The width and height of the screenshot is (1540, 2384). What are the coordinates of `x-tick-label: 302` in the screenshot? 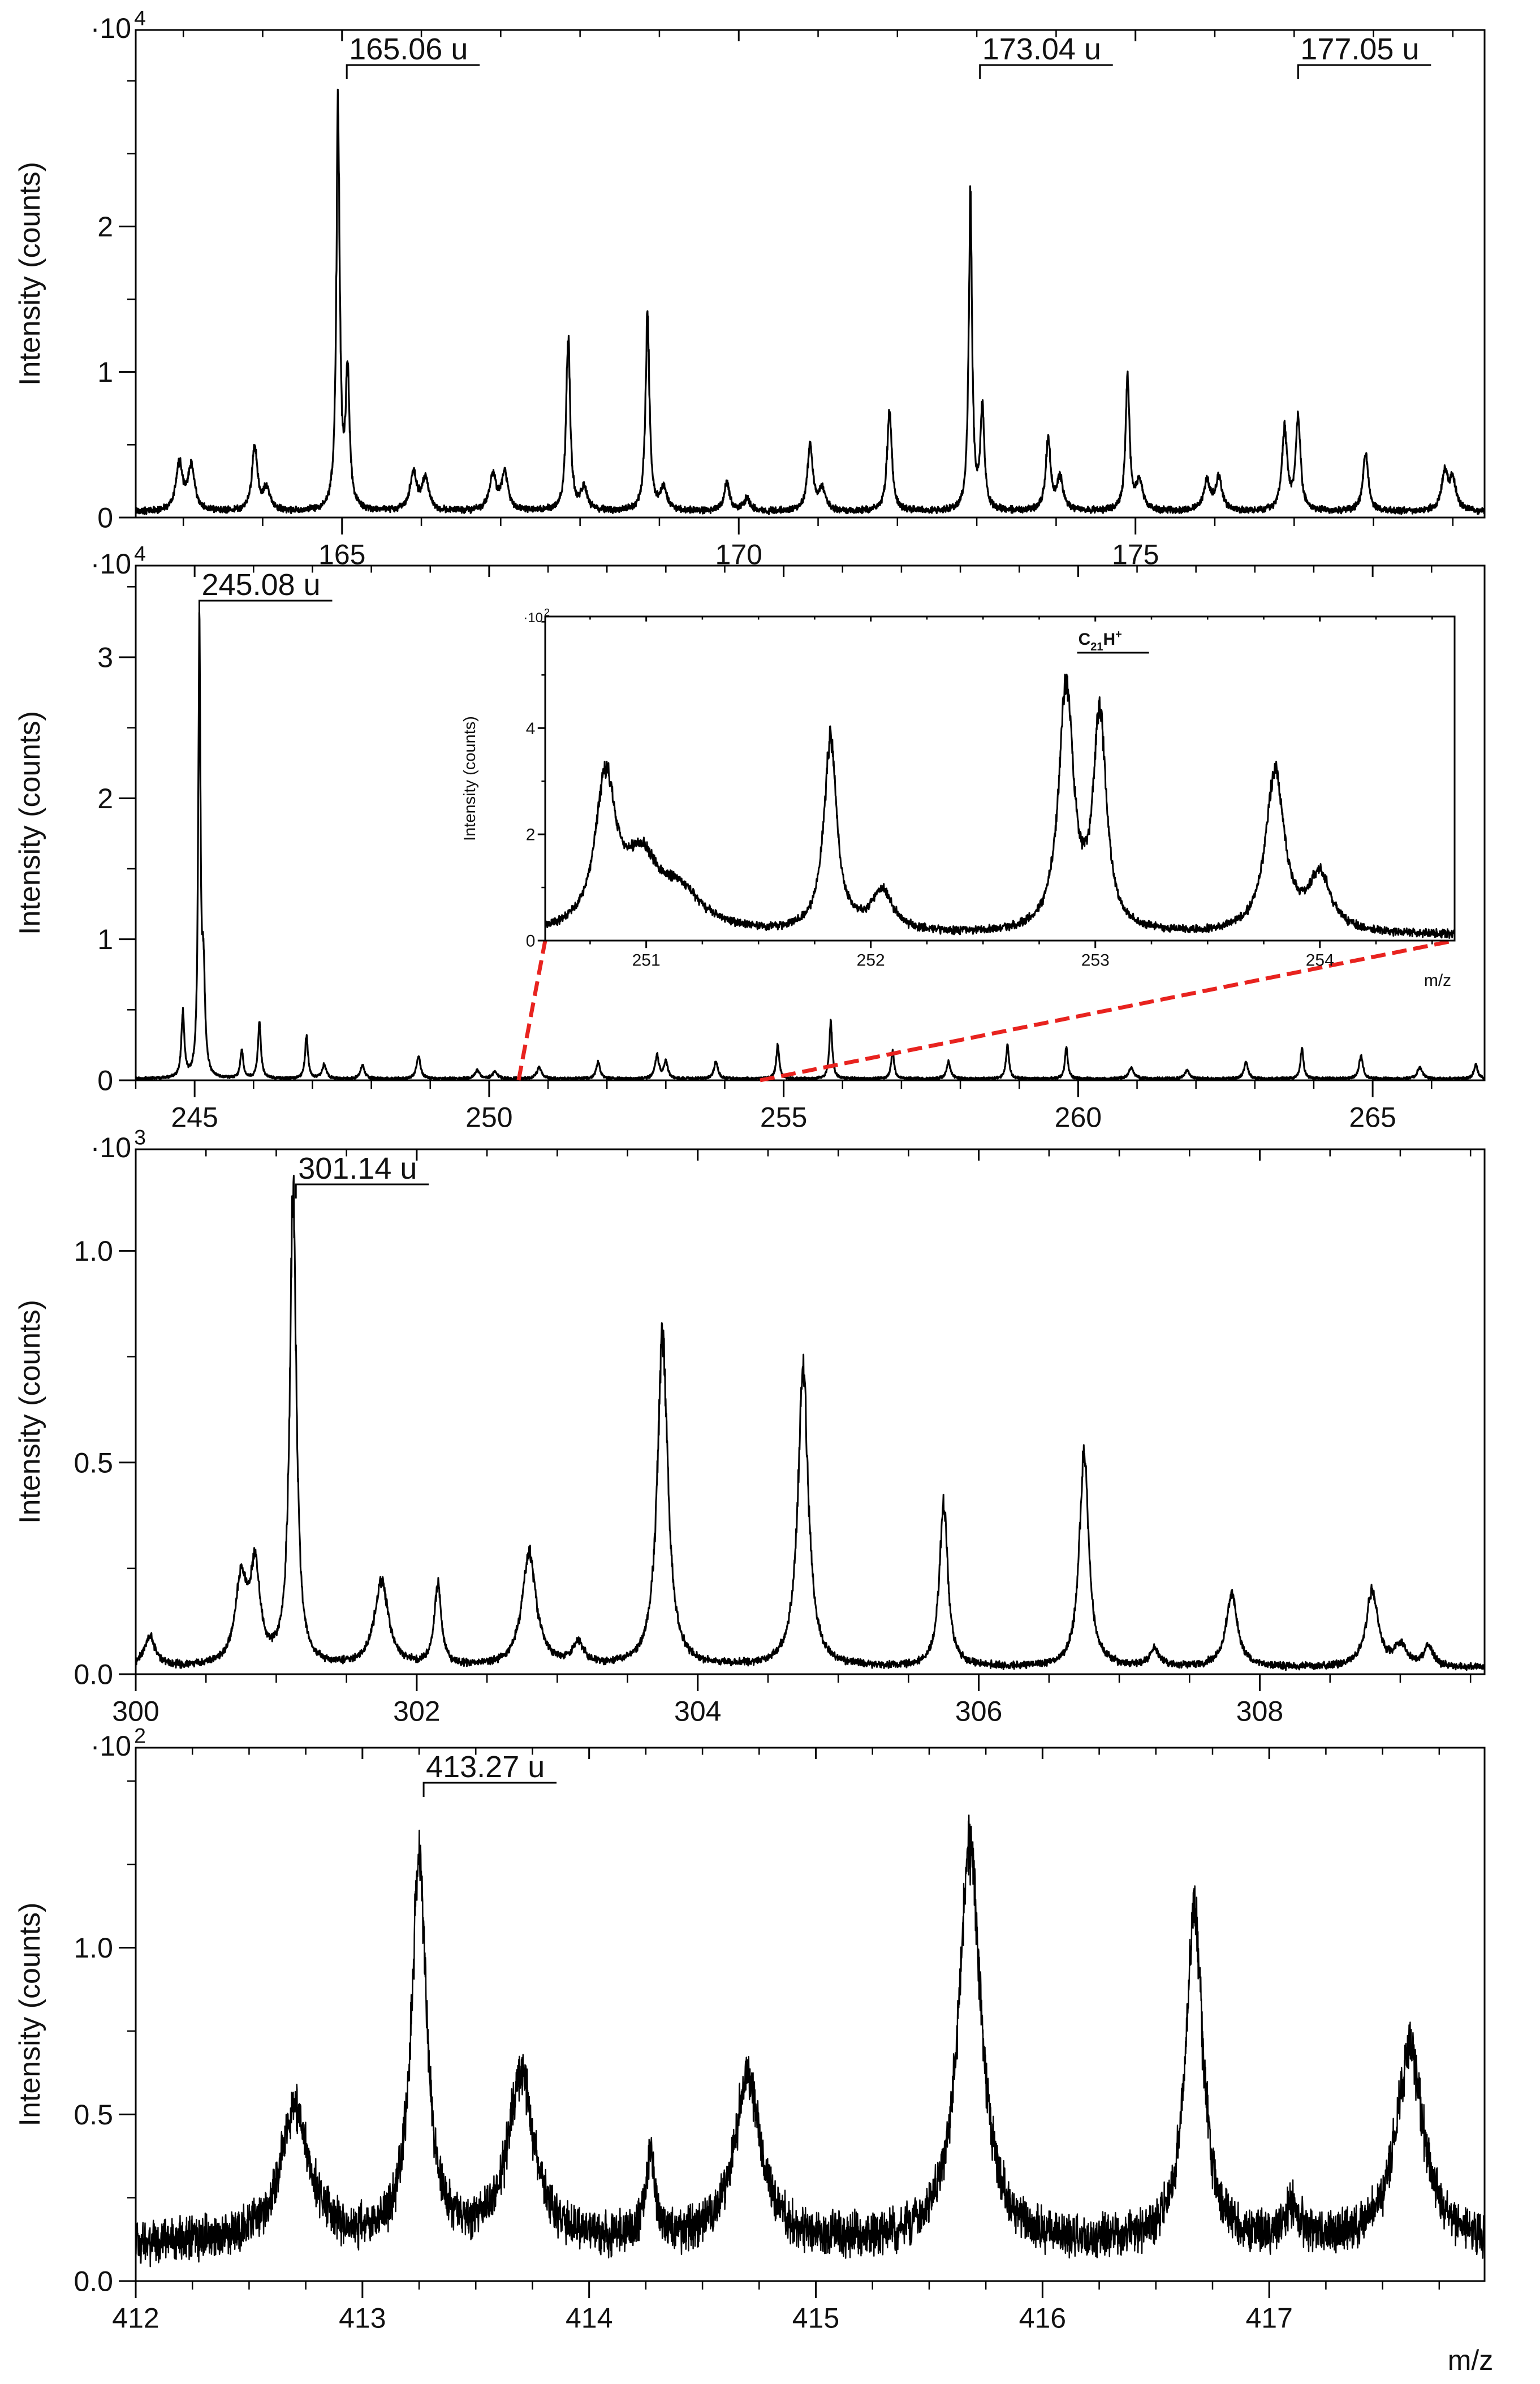 It's located at (416, 1711).